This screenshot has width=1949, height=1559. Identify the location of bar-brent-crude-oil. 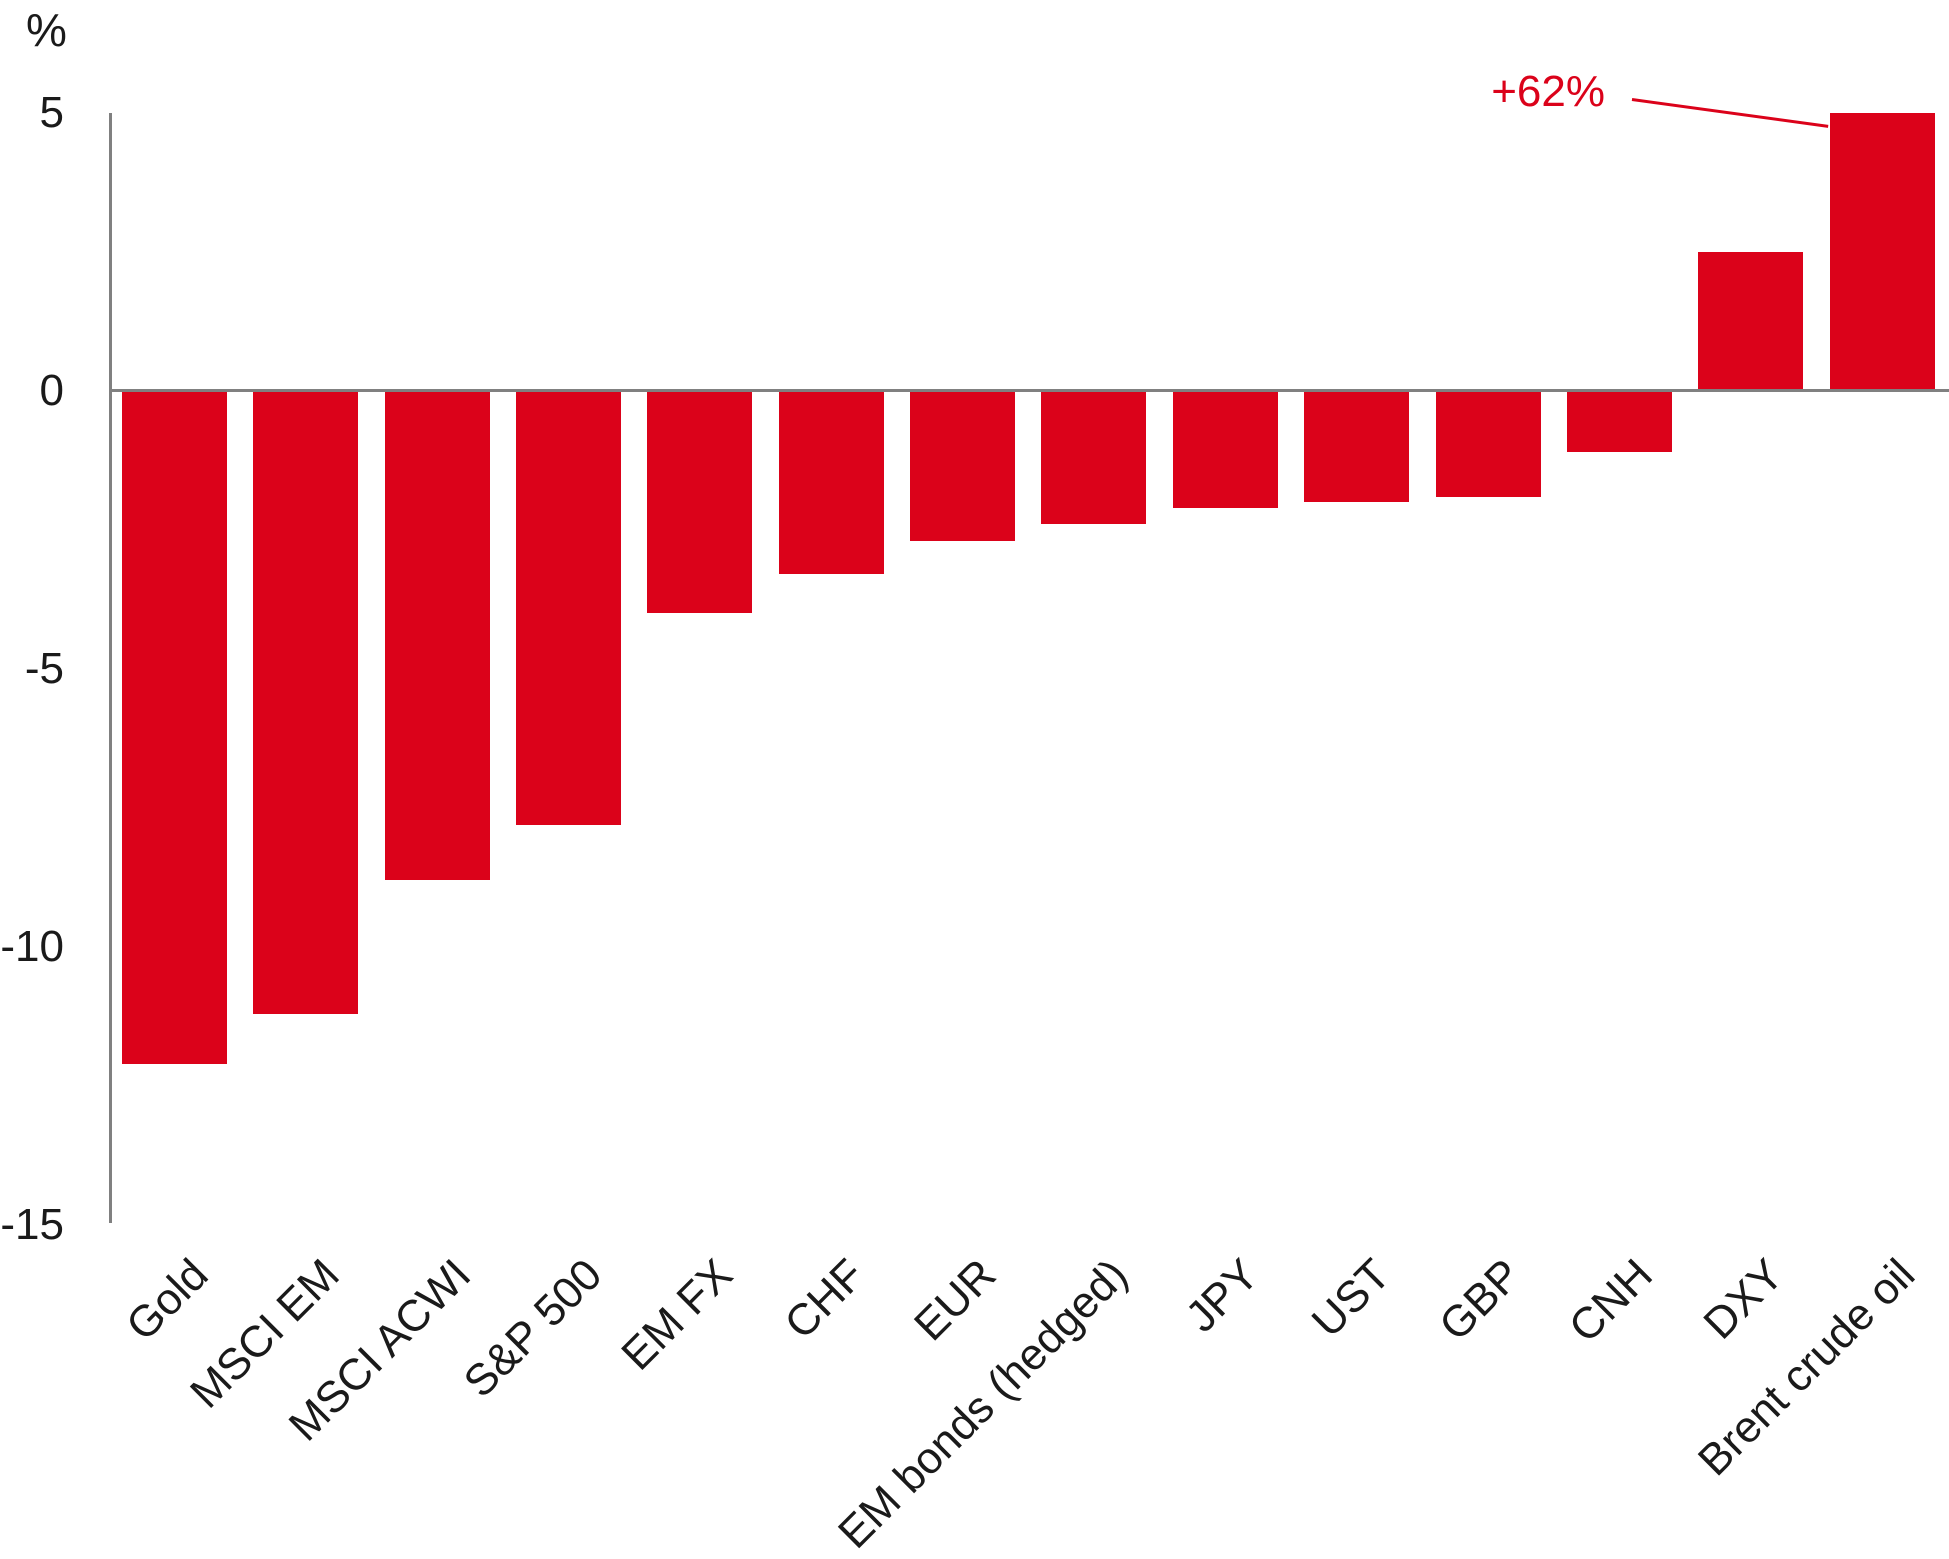
(1882, 252).